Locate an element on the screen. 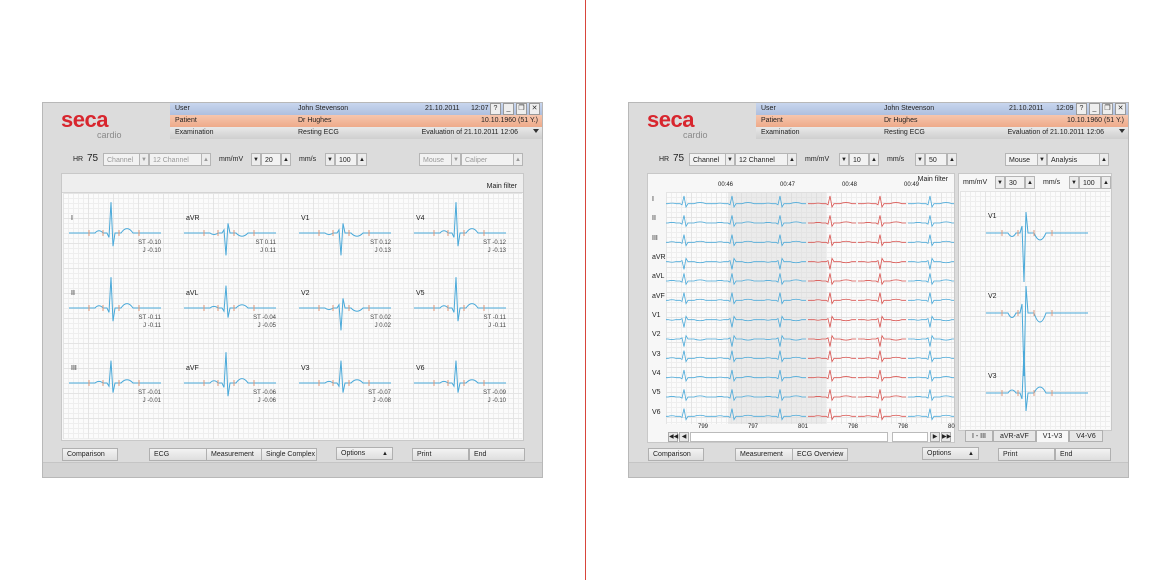 The width and height of the screenshot is (1170, 580). j-value: J -0.06 is located at coordinates (266, 401).